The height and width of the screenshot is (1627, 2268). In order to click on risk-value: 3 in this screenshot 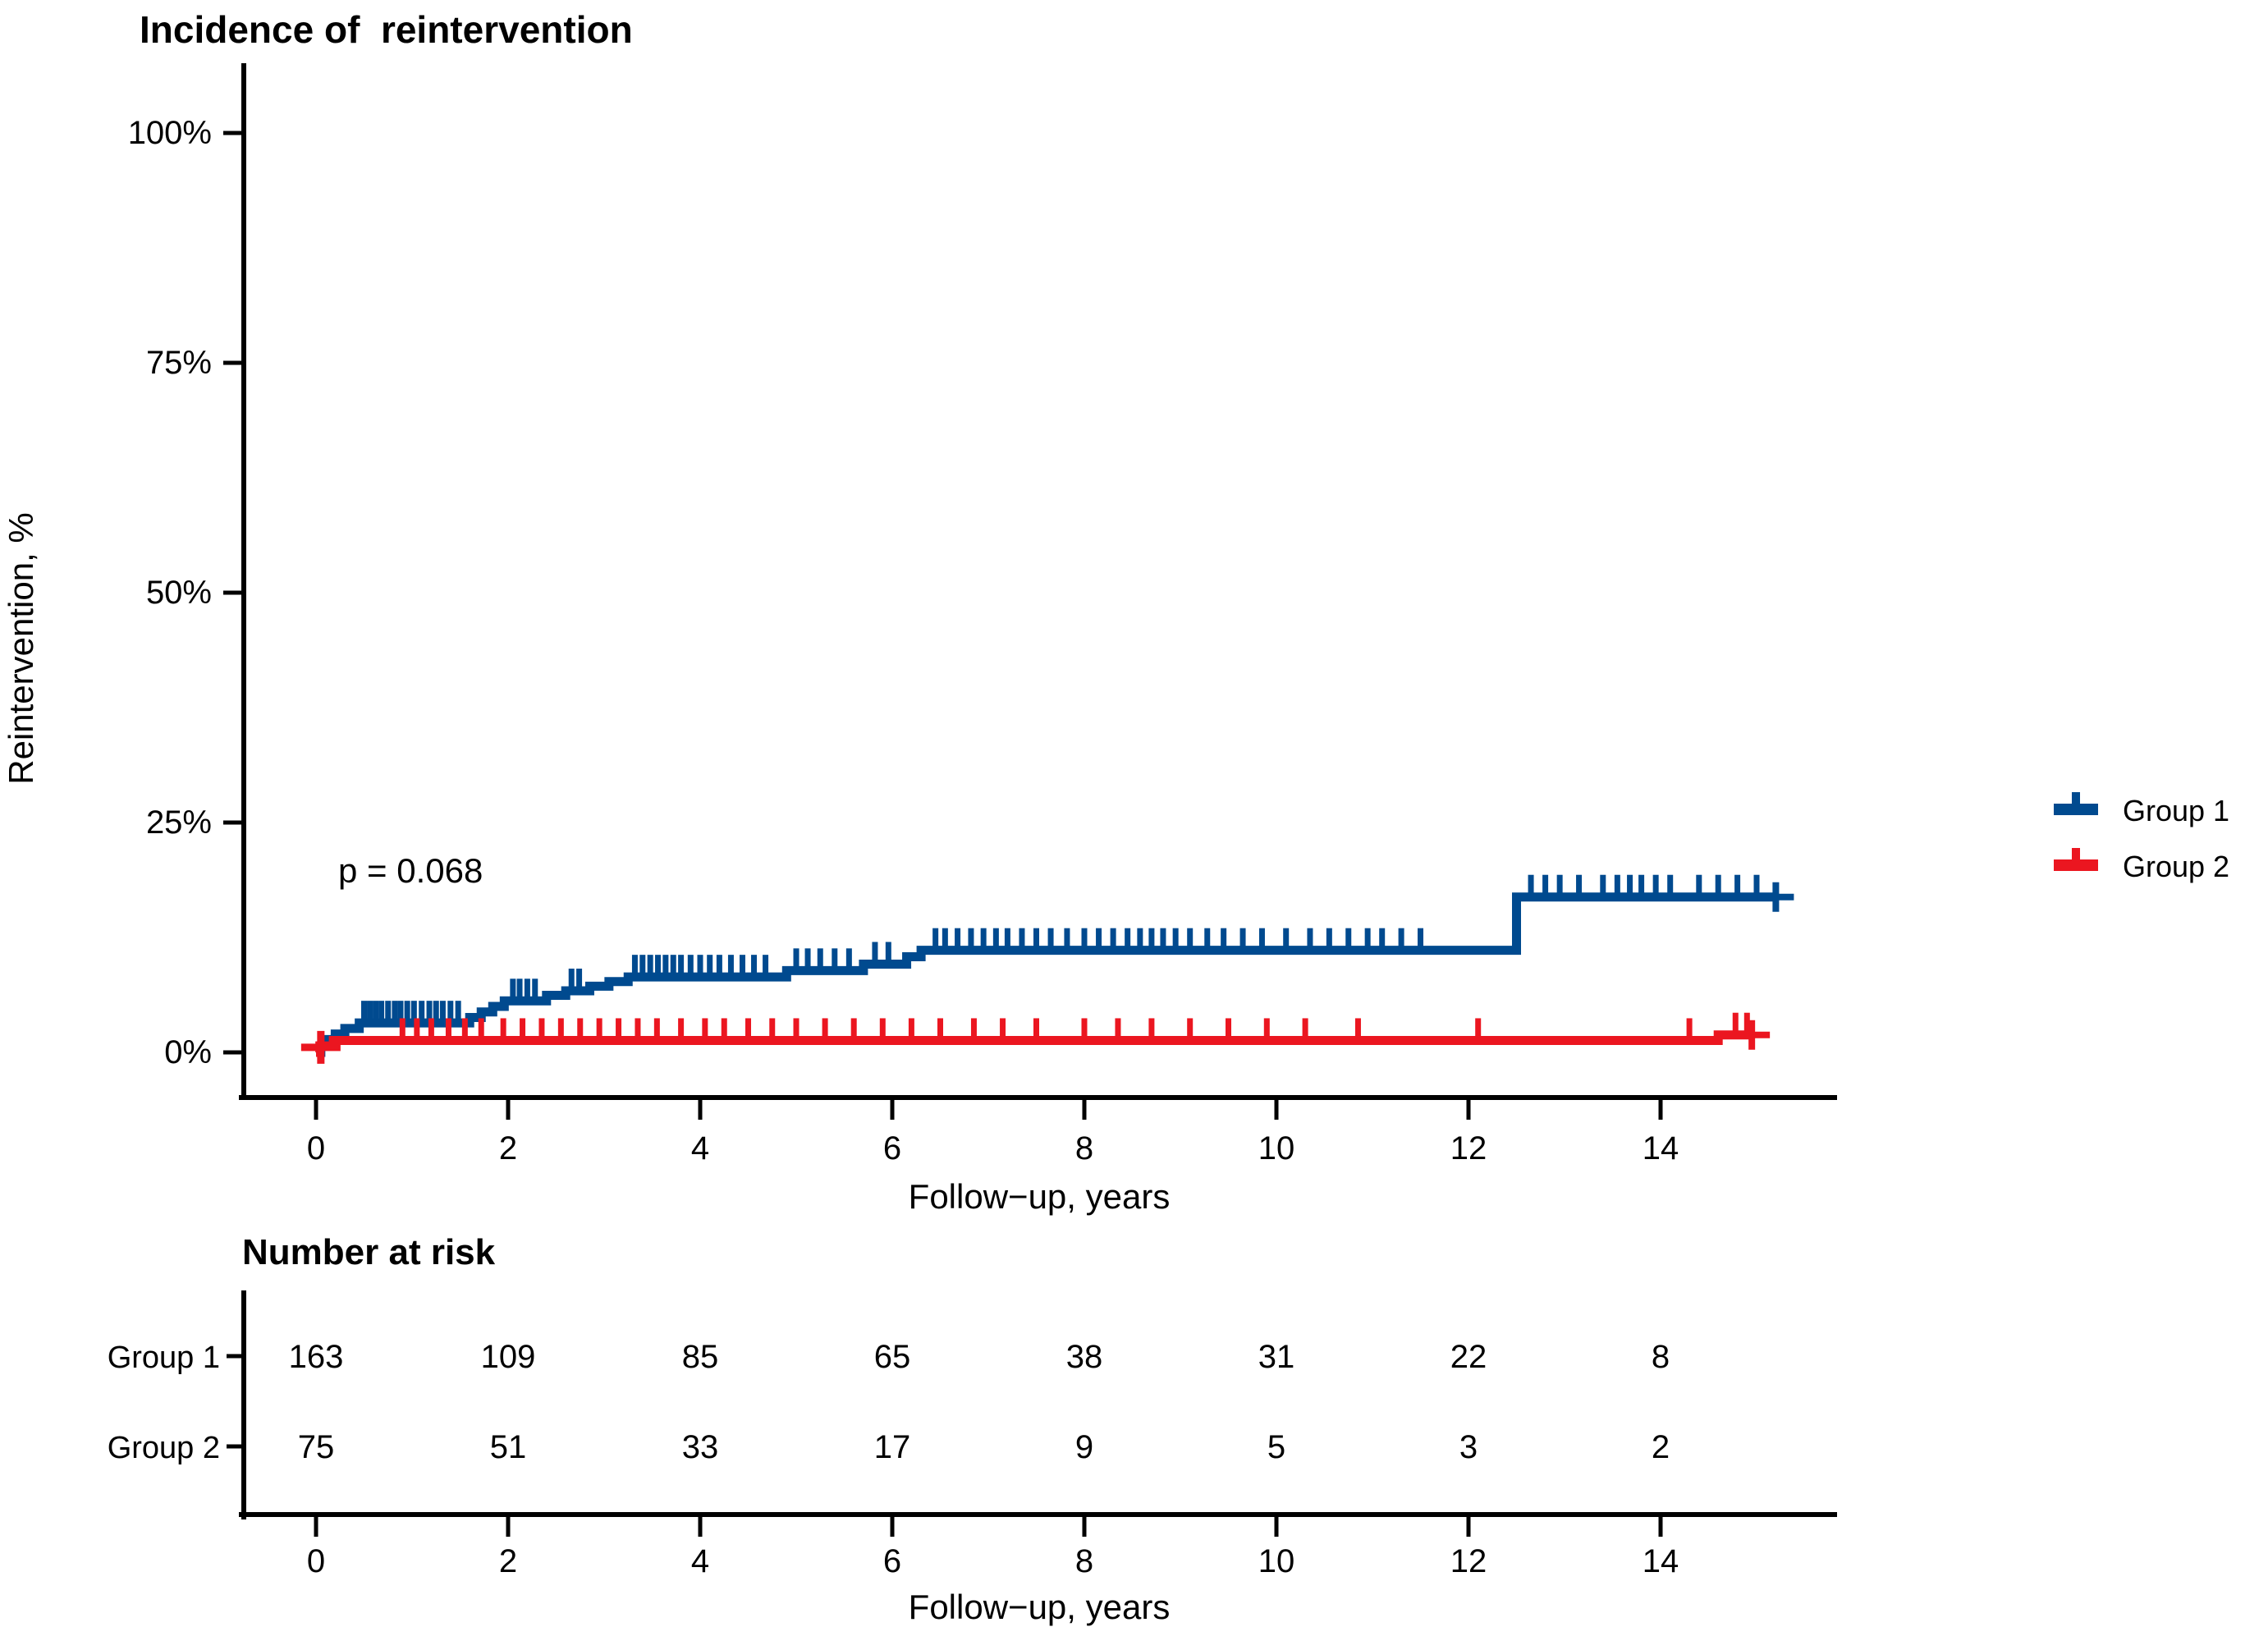, I will do `click(1468, 1447)`.